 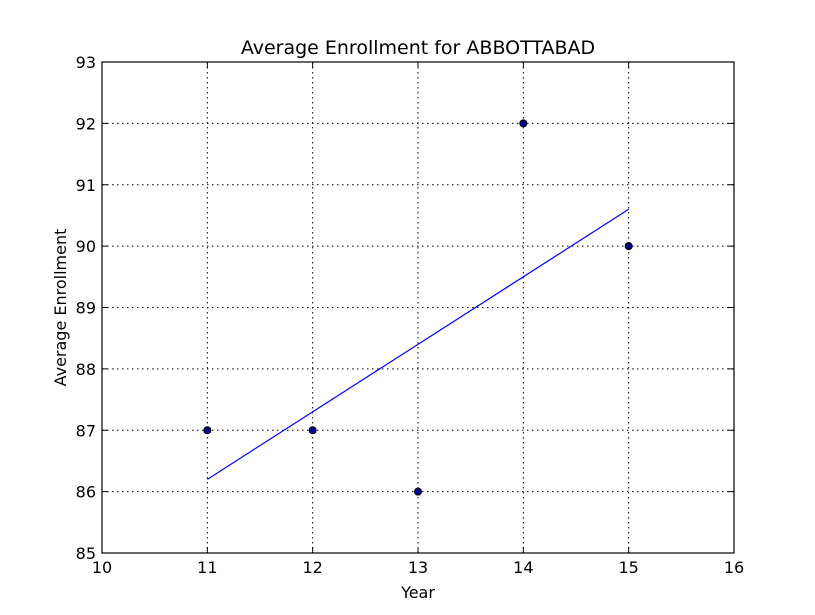 What do you see at coordinates (86, 553) in the screenshot?
I see `y-tick-label: 85` at bounding box center [86, 553].